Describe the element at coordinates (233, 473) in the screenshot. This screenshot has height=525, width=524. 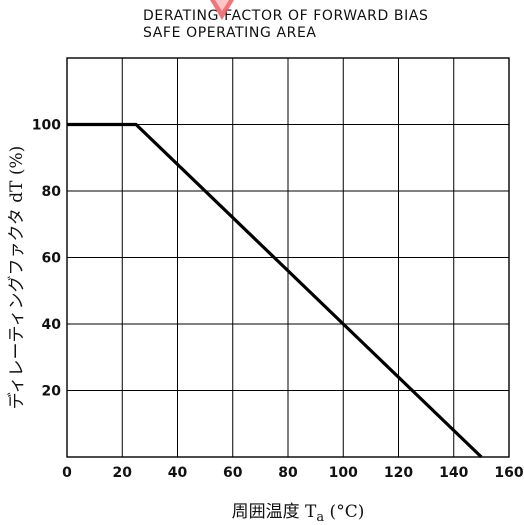
I see `x-tick-label-60: 60` at that location.